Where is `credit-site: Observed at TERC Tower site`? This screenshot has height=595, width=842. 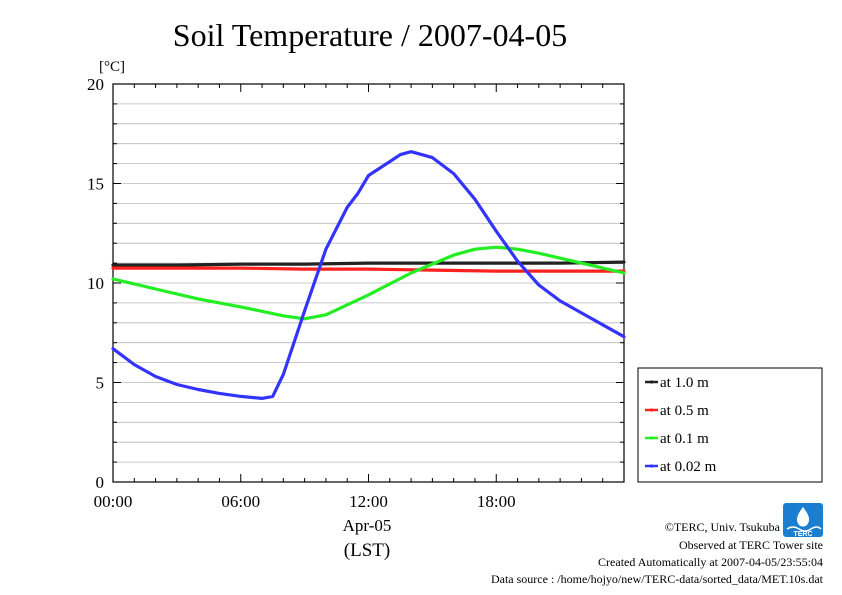
credit-site: Observed at TERC Tower site is located at coordinates (751, 545).